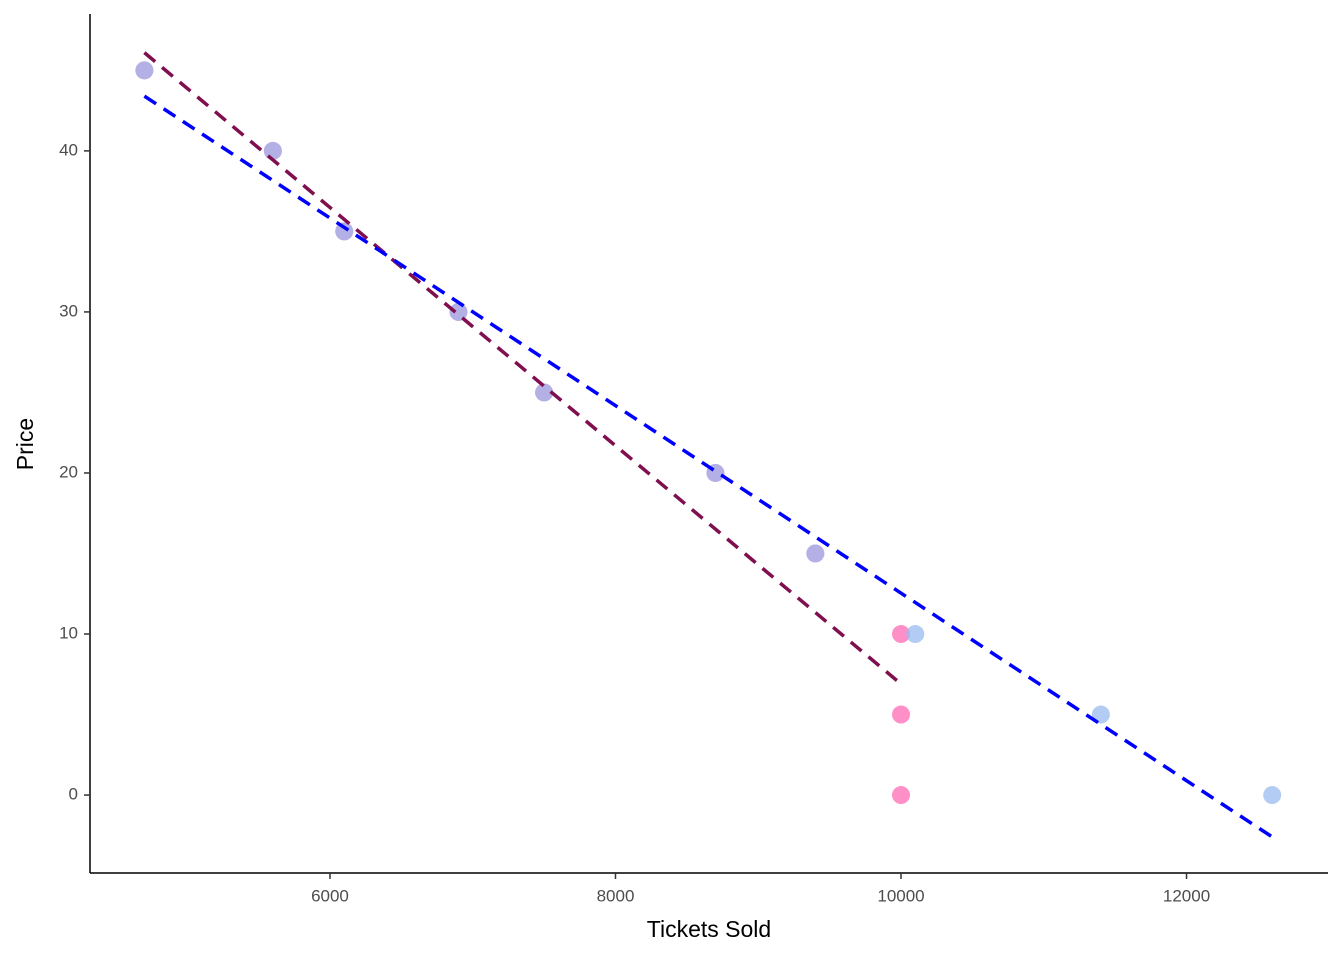 This screenshot has width=1344, height=960. Describe the element at coordinates (330, 895) in the screenshot. I see `x-tick-label: 6000` at that location.